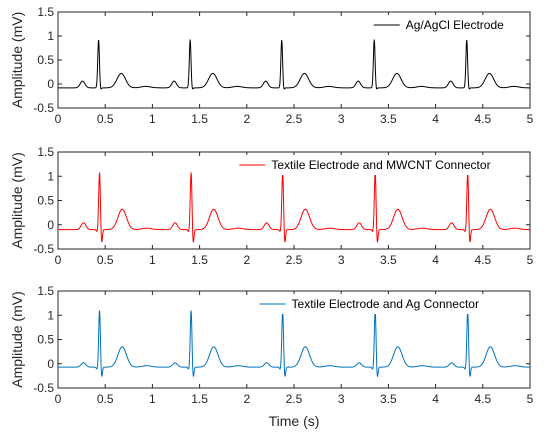 The height and width of the screenshot is (440, 550). Describe the element at coordinates (385, 304) in the screenshot. I see `legend-label: Textile Electrode and Ag Connector` at that location.